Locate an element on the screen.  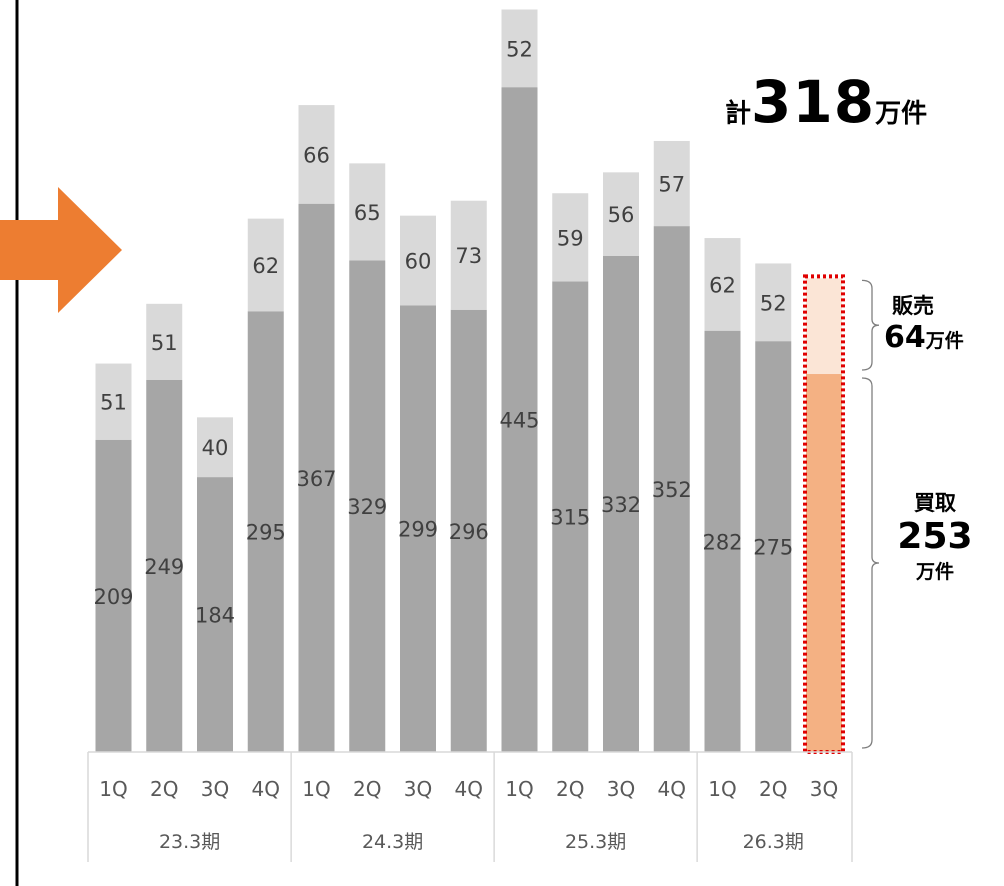
value-label-upper: 40 is located at coordinates (215, 448).